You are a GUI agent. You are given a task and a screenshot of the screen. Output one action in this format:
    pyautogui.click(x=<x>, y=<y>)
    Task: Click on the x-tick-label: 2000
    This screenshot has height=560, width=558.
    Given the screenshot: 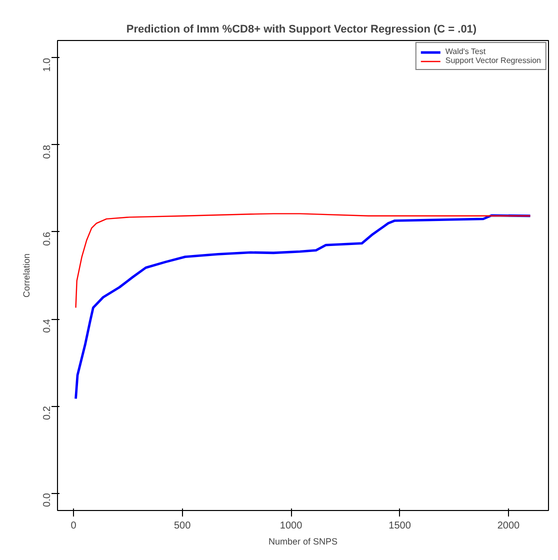 What is the action you would take?
    pyautogui.click(x=508, y=526)
    